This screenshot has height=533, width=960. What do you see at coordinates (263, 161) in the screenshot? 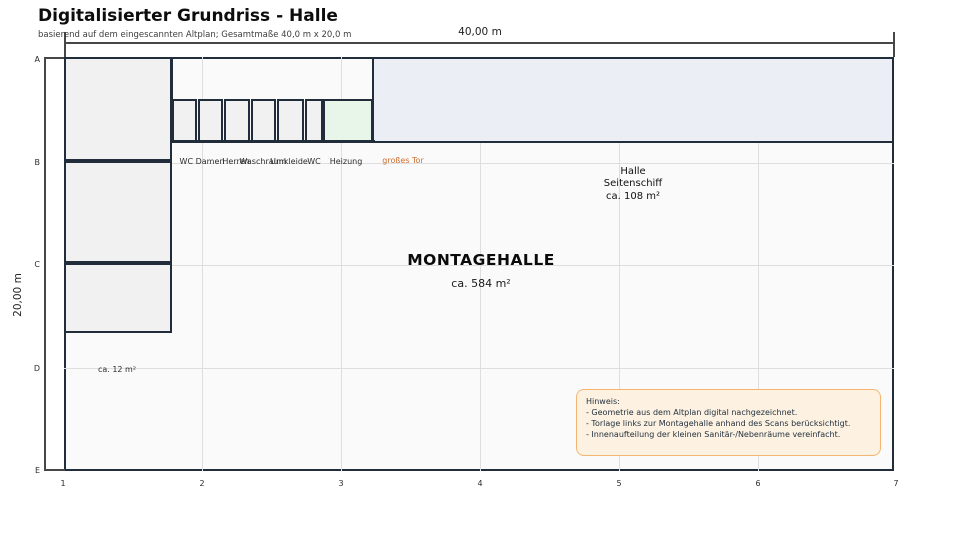
I see `room-label-waschraum: Waschraum` at bounding box center [263, 161].